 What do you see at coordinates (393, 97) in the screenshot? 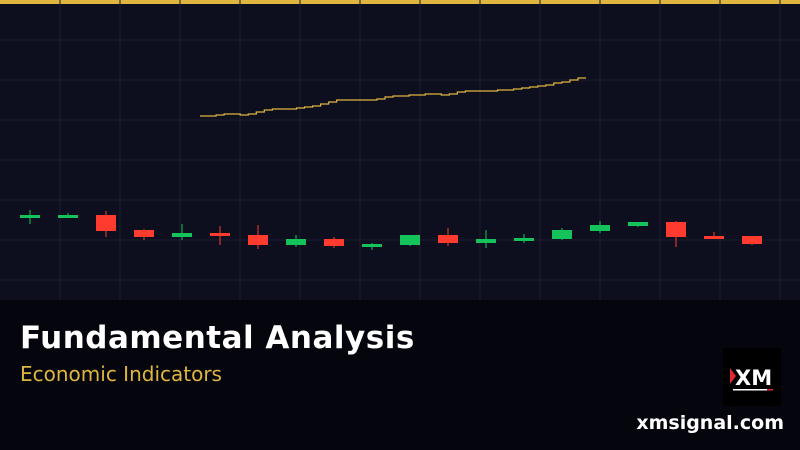
I see `price-line` at bounding box center [393, 97].